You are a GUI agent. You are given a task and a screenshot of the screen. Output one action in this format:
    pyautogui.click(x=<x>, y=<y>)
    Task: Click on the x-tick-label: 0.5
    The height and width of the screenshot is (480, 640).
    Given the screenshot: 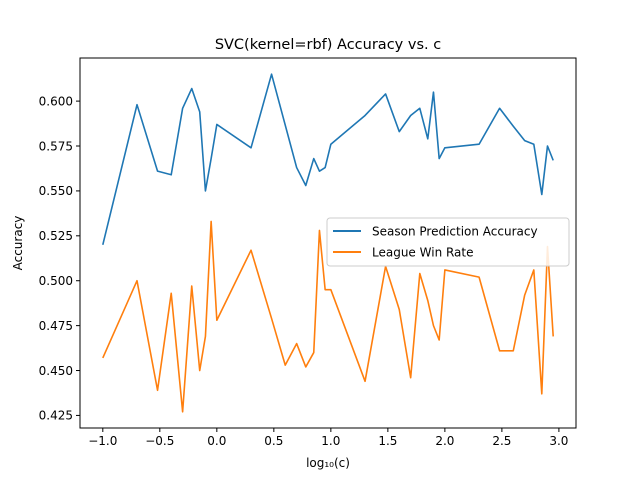 What is the action you would take?
    pyautogui.click(x=273, y=441)
    